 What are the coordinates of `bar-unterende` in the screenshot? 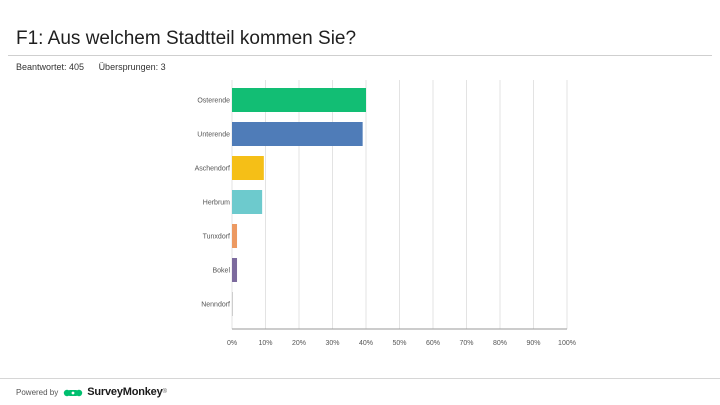 It's located at (297, 134).